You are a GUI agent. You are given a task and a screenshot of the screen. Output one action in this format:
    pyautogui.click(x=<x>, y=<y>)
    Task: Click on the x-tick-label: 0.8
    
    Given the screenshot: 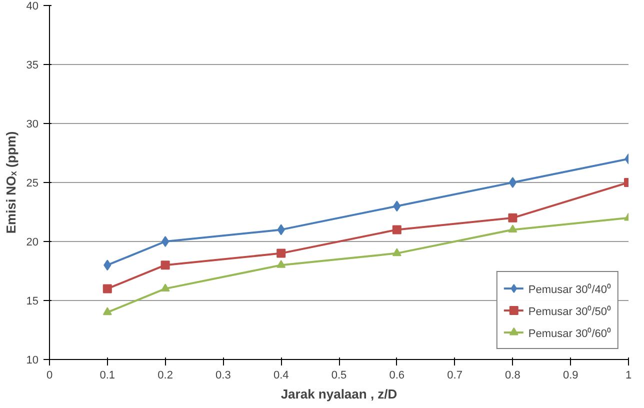 What is the action you would take?
    pyautogui.click(x=512, y=376)
    